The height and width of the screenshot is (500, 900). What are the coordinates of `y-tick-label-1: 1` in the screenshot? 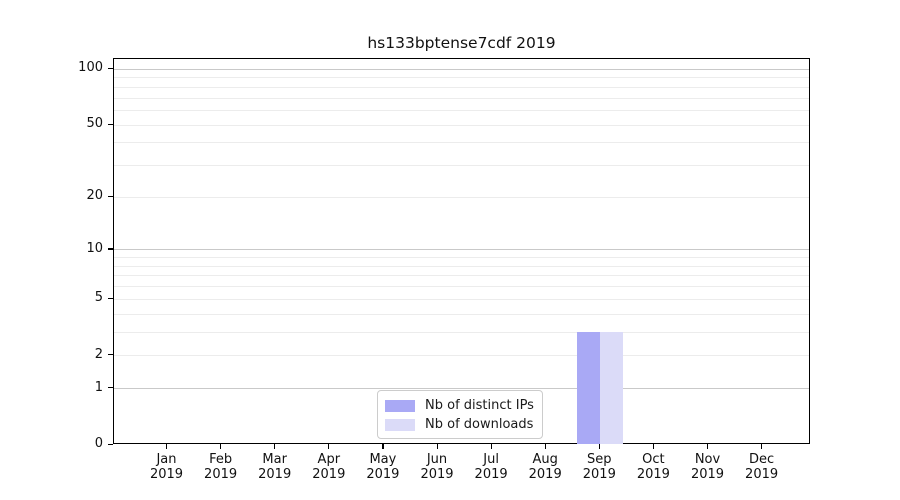 It's located at (98, 387).